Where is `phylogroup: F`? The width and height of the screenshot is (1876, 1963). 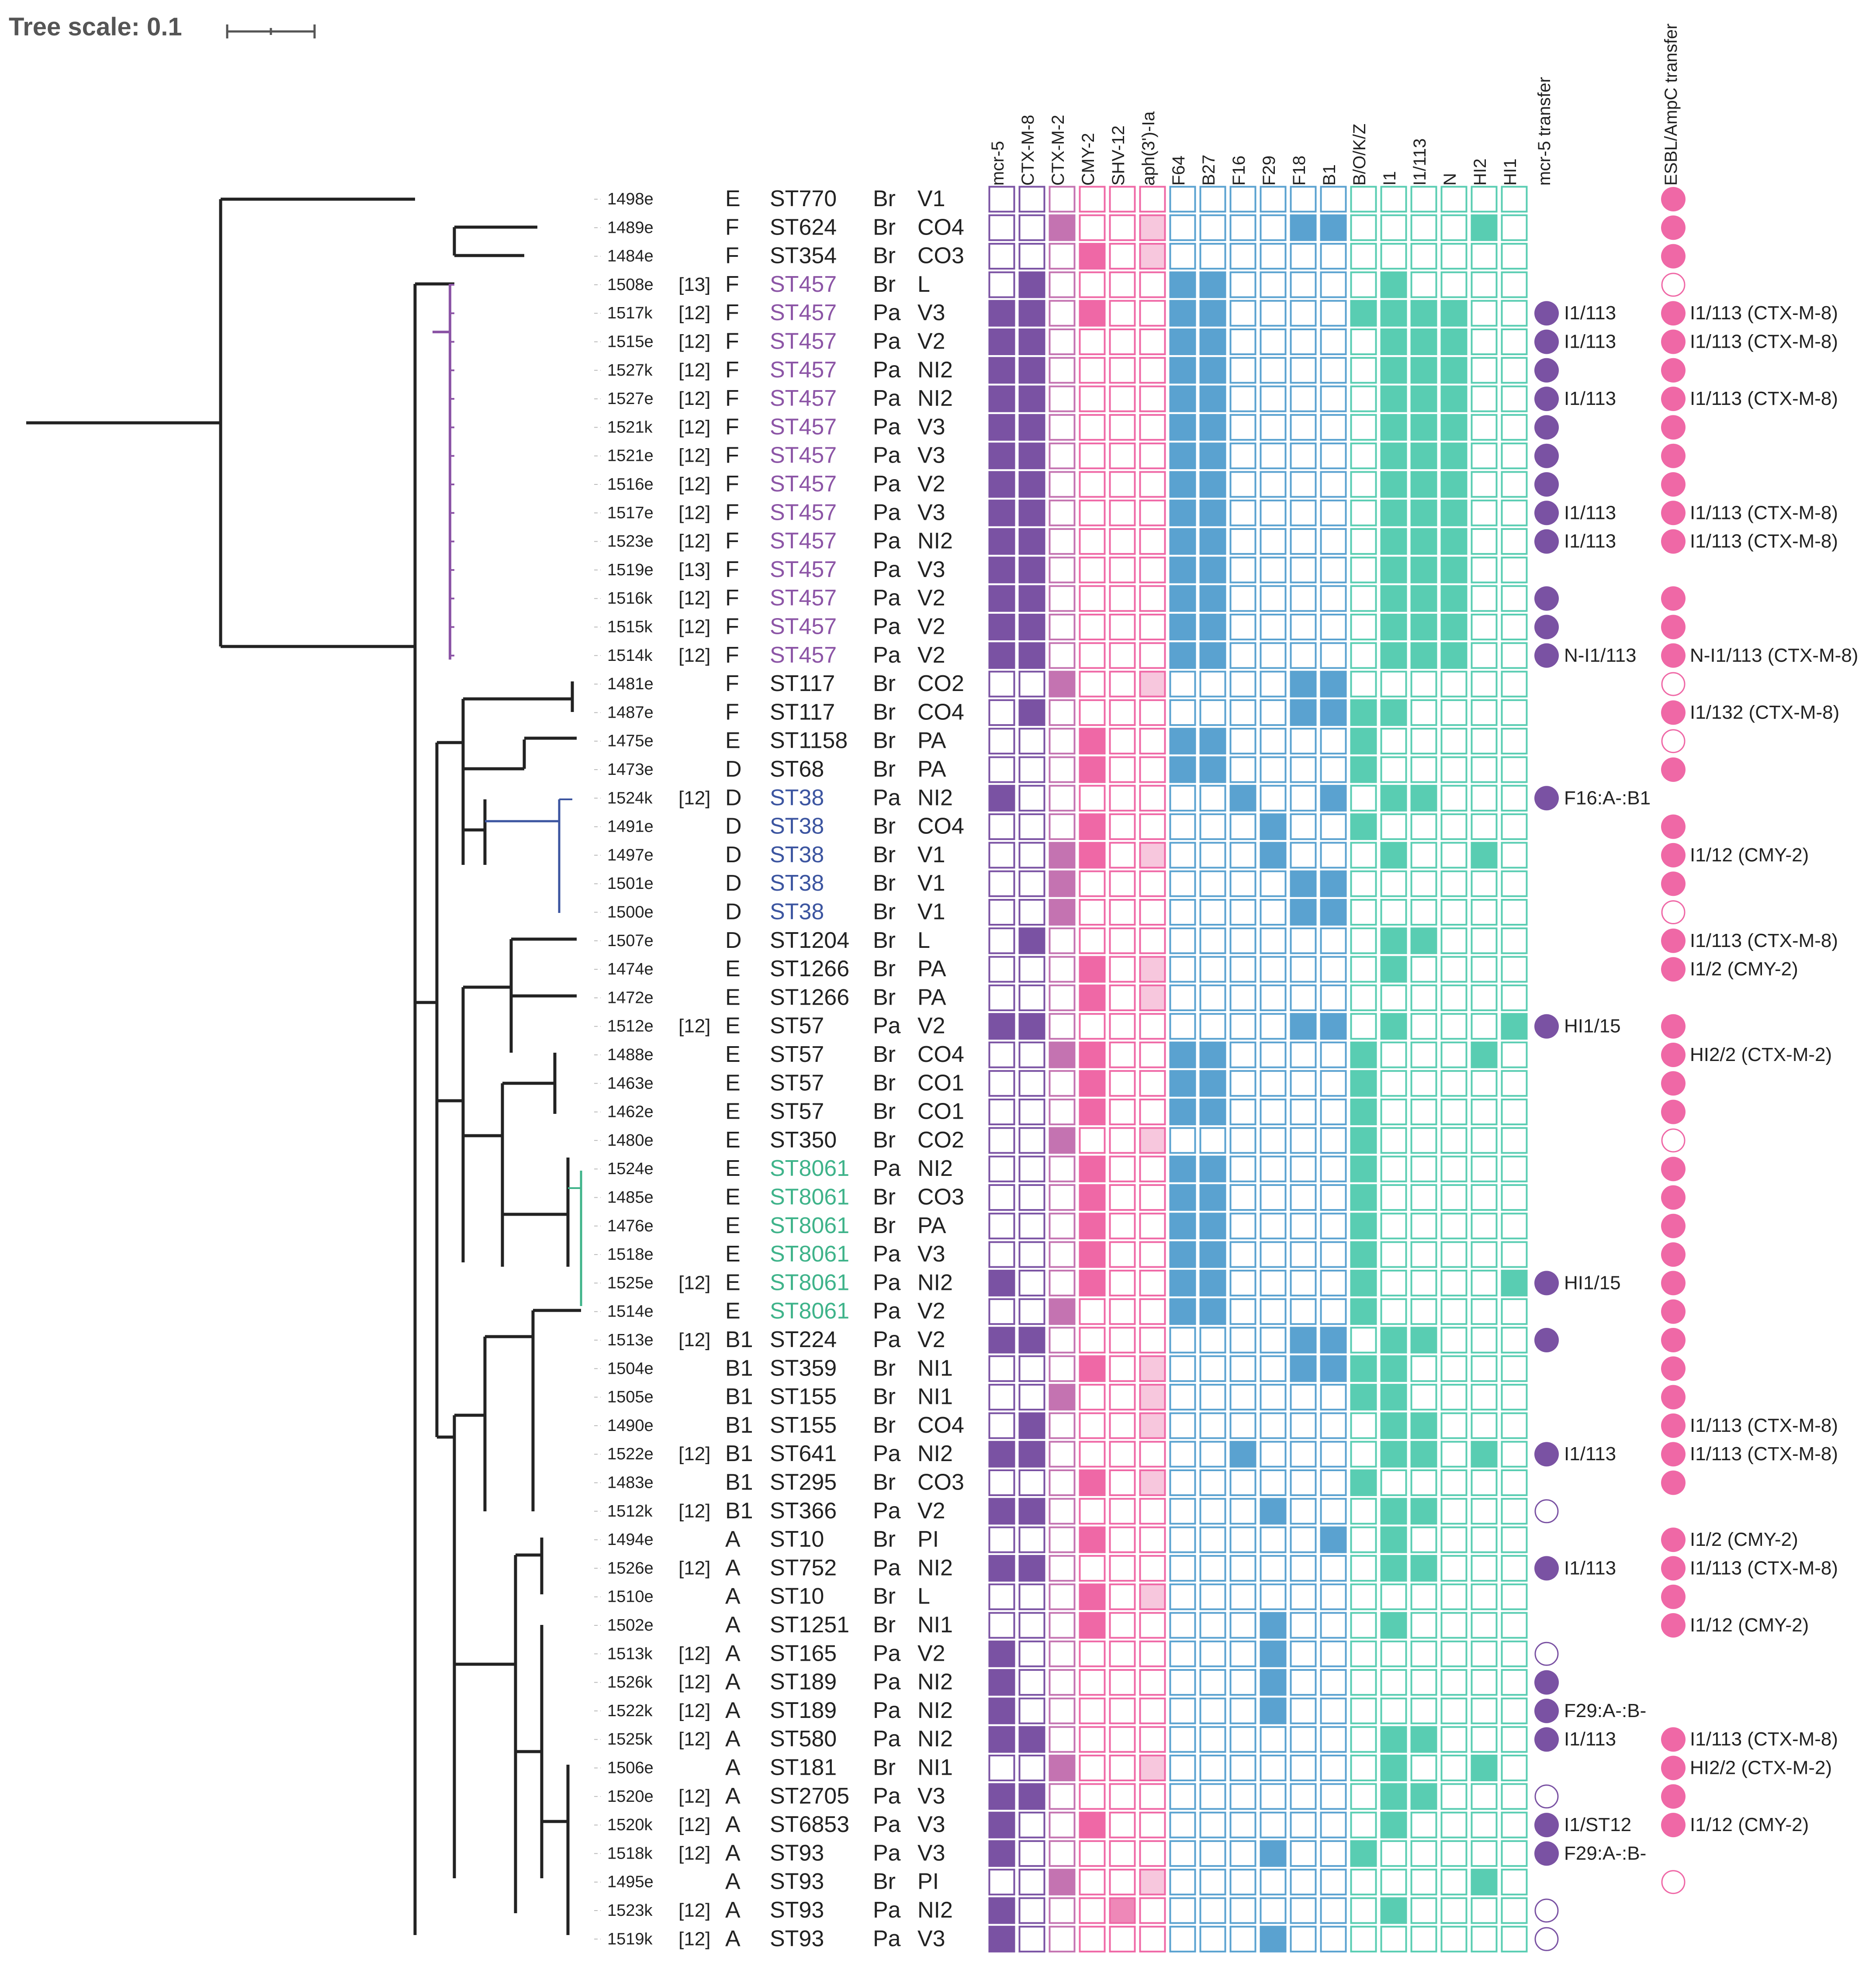
phylogroup: F is located at coordinates (732, 312).